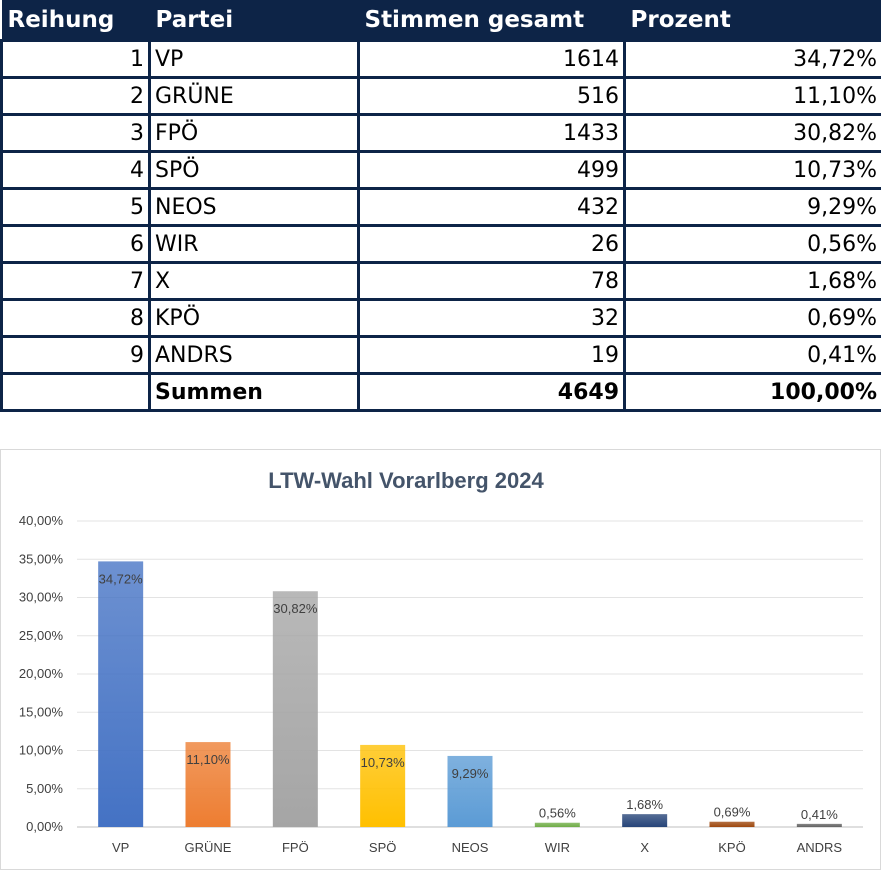 The height and width of the screenshot is (870, 881). Describe the element at coordinates (75, 392) in the screenshot. I see `total-rank-cell` at that location.